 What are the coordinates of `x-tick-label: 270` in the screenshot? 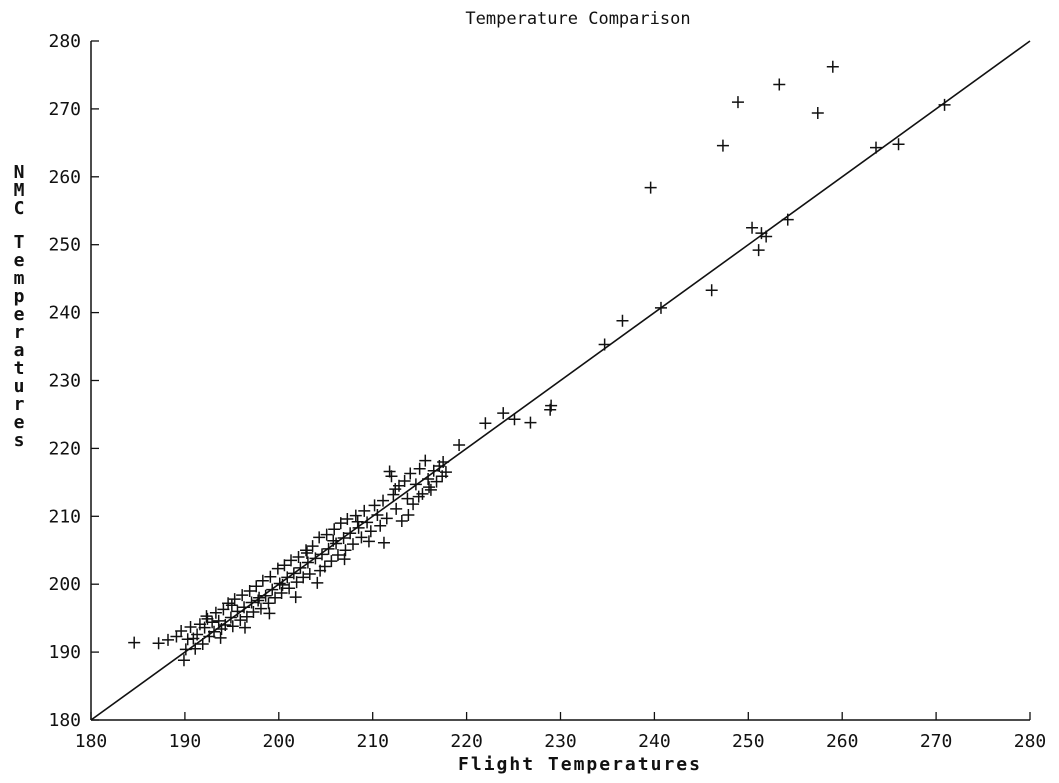 It's located at (936, 741).